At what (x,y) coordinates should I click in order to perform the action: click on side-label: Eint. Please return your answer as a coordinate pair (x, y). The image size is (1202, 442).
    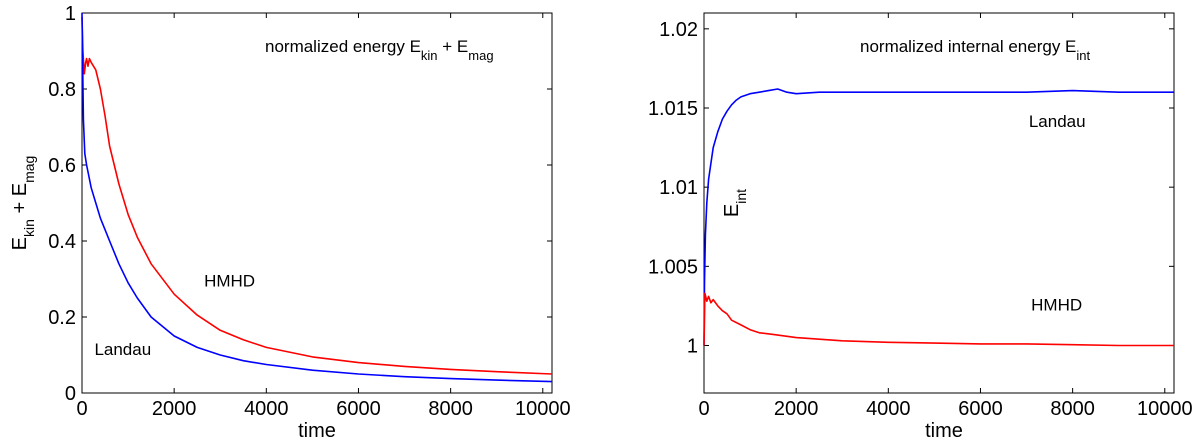
    Looking at the image, I should click on (735, 203).